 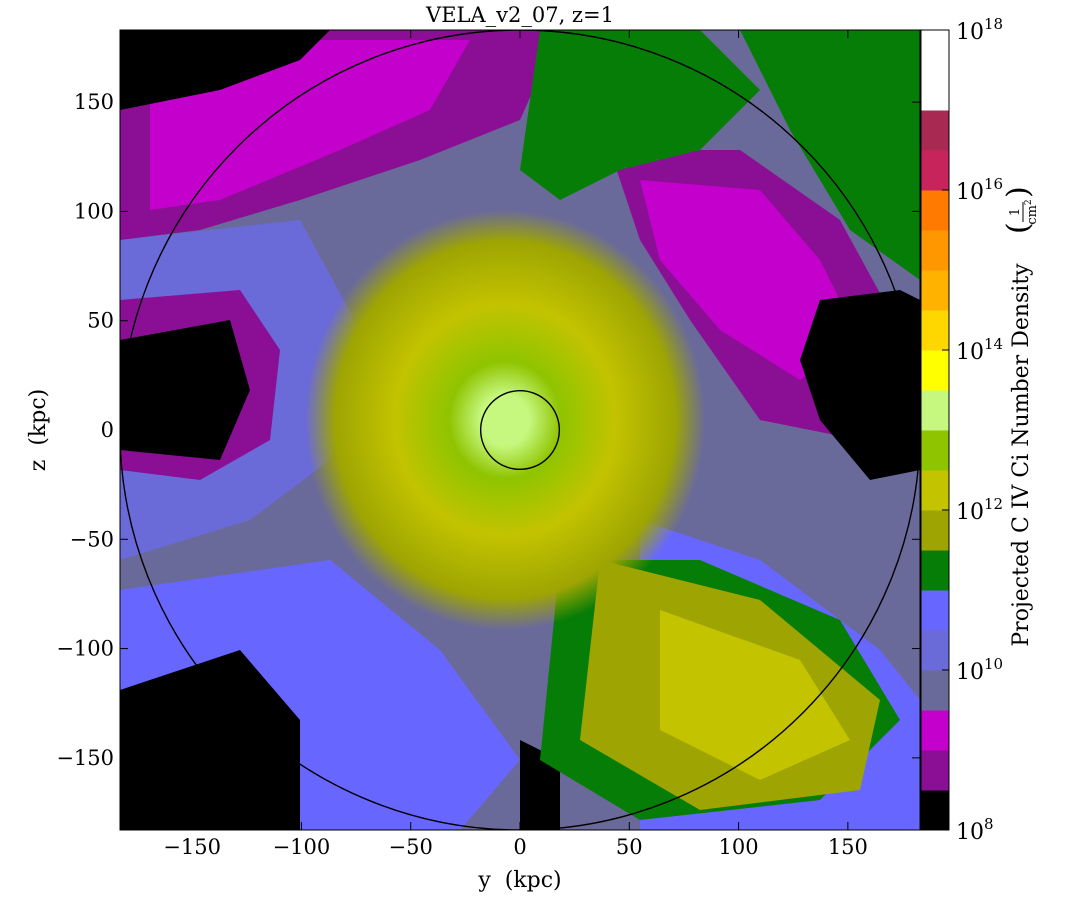 I want to click on y-tick-label: −50, so click(x=92, y=539).